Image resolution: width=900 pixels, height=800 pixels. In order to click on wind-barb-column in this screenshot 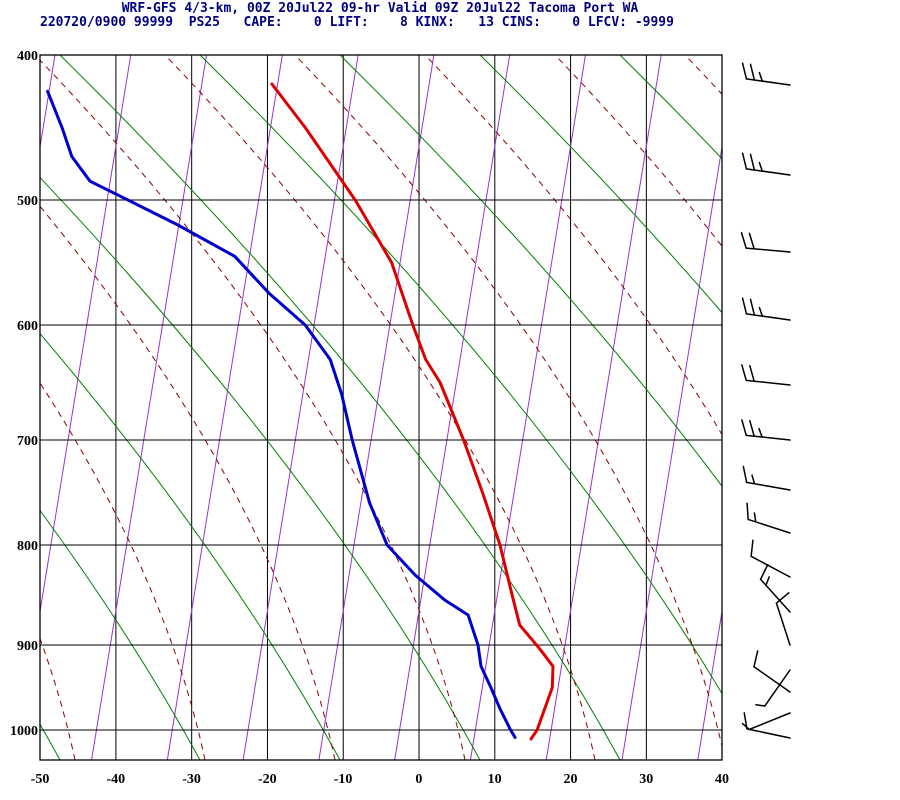, I will do `click(765, 400)`.